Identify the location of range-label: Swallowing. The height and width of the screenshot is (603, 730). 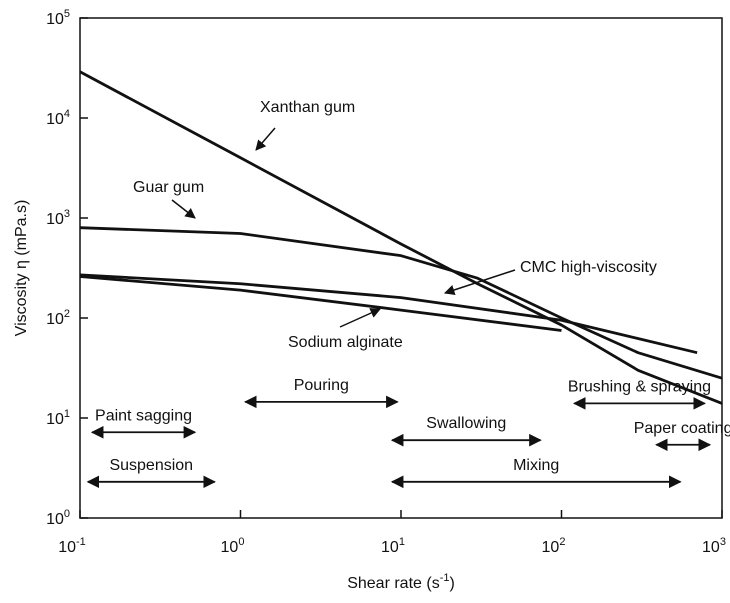
(466, 423).